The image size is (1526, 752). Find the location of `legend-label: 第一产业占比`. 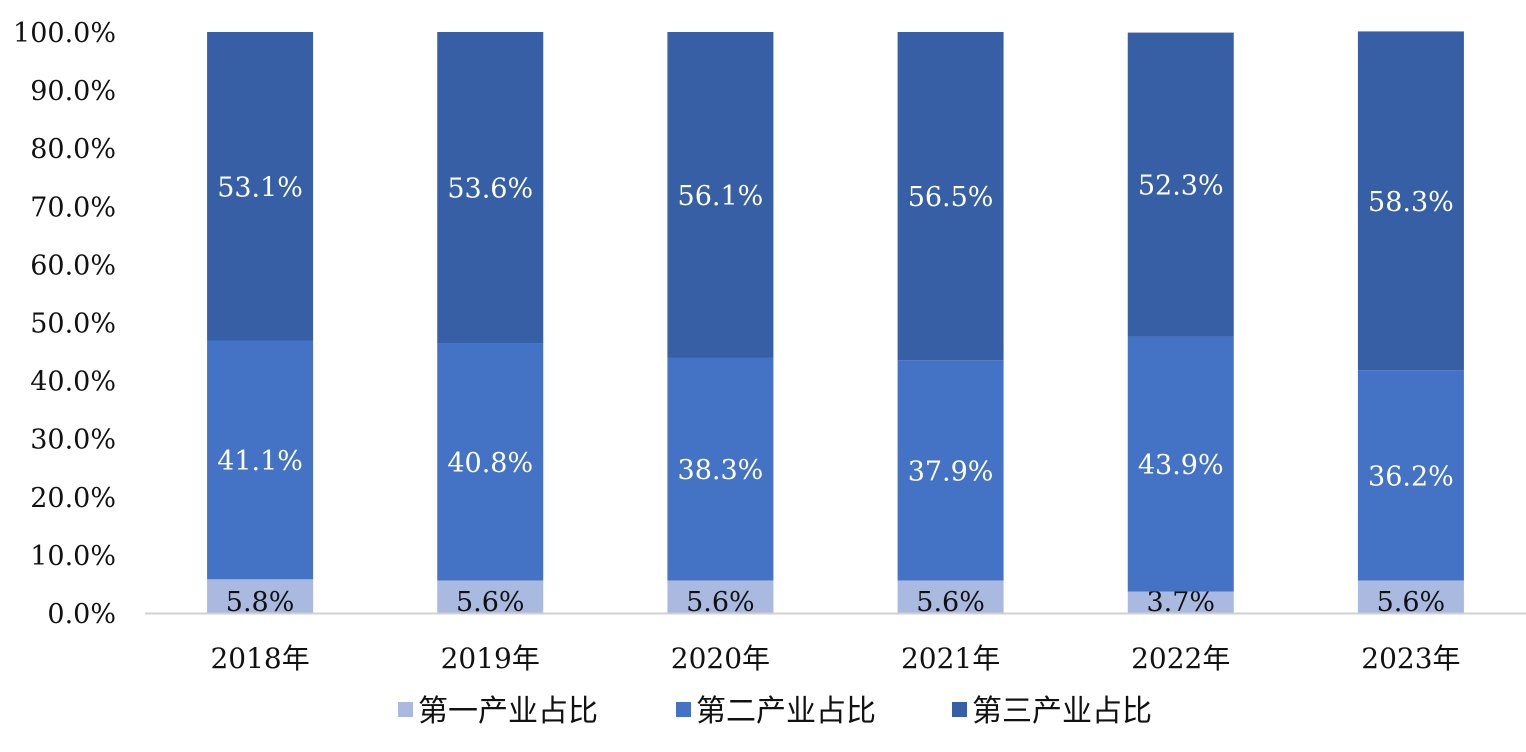

legend-label: 第一产业占比 is located at coordinates (508, 711).